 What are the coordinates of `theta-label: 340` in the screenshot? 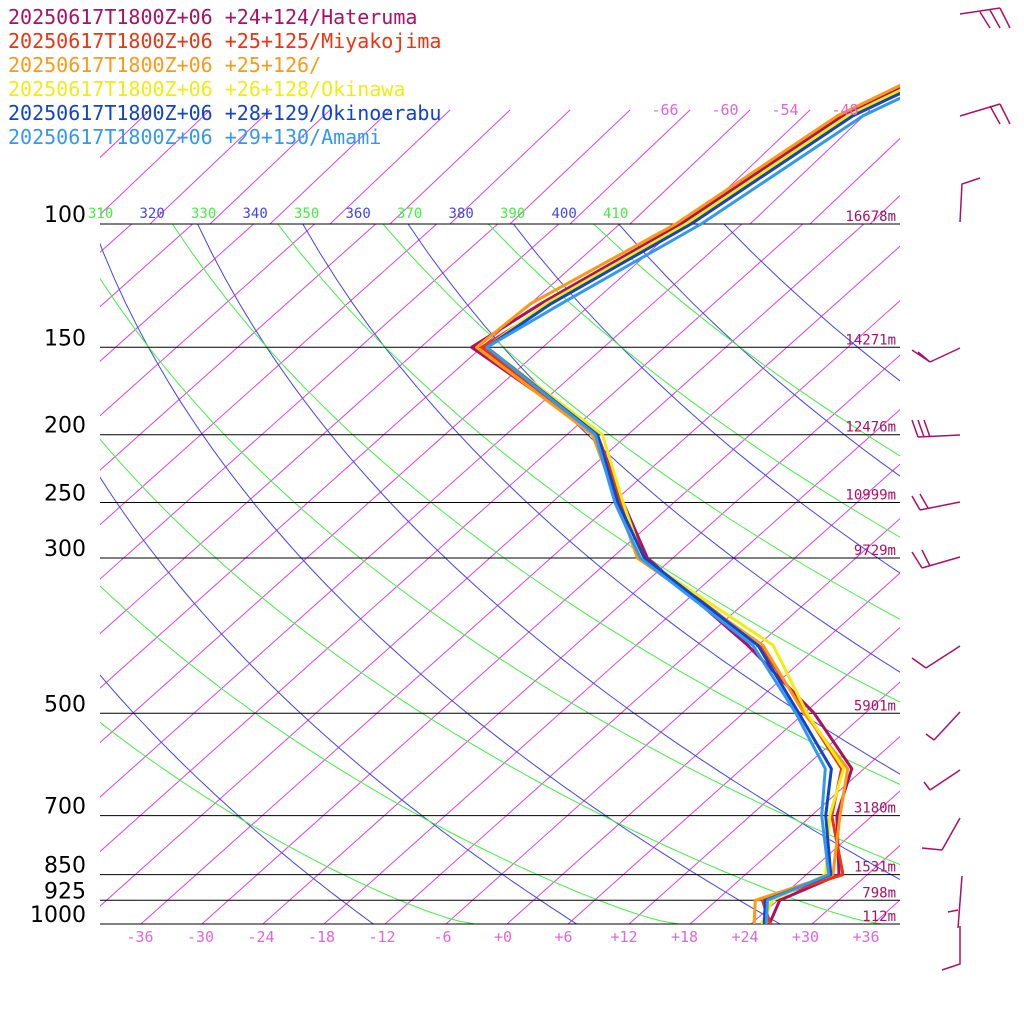 It's located at (255, 214).